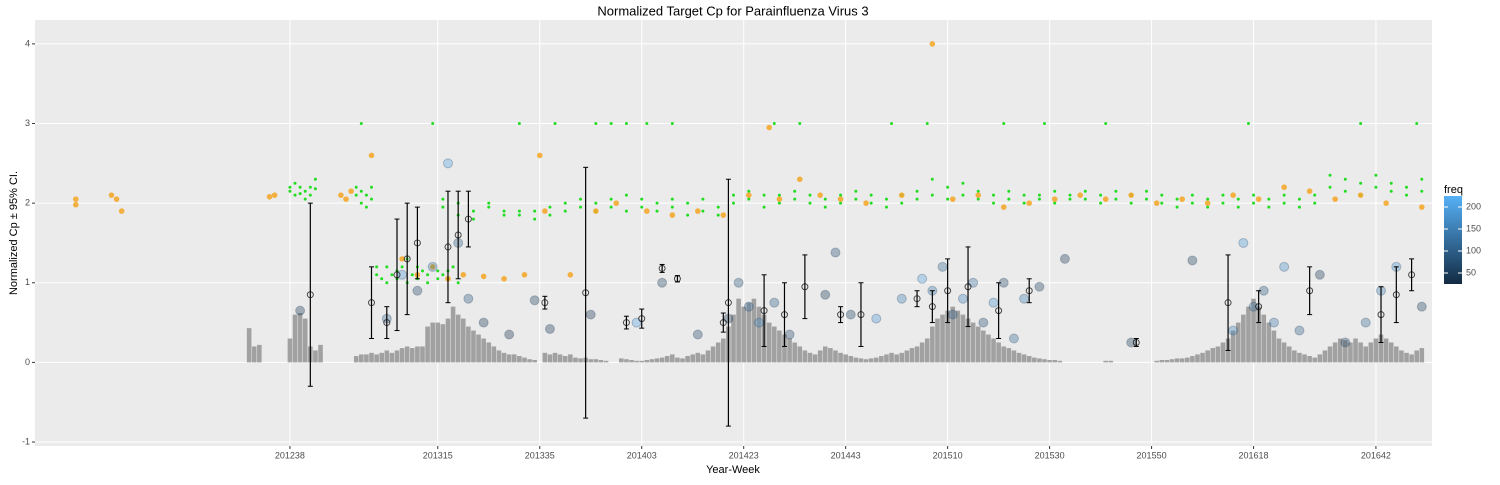 The image size is (1500, 485). Describe the element at coordinates (846, 455) in the screenshot. I see `x-tick-label: 201443` at that location.